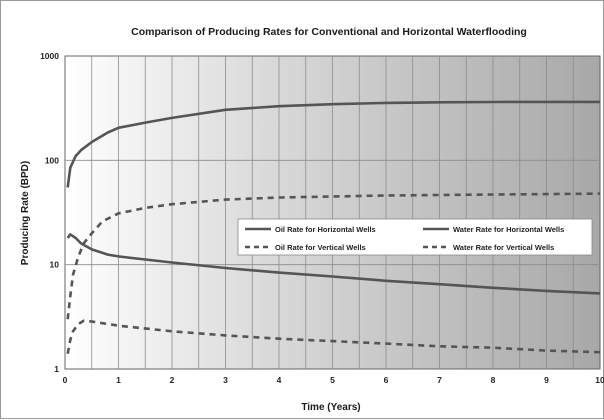 This screenshot has height=420, width=604. Describe the element at coordinates (118, 380) in the screenshot. I see `x-tick-label: 1` at that location.